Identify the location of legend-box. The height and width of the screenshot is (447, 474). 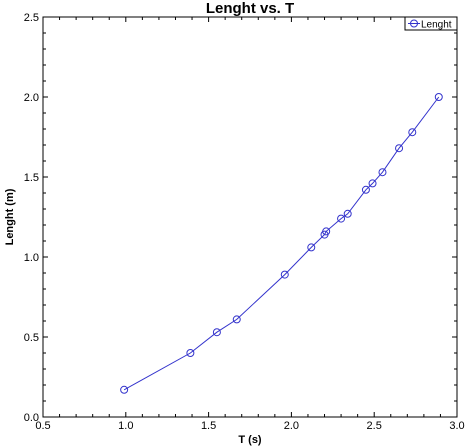
(431, 23).